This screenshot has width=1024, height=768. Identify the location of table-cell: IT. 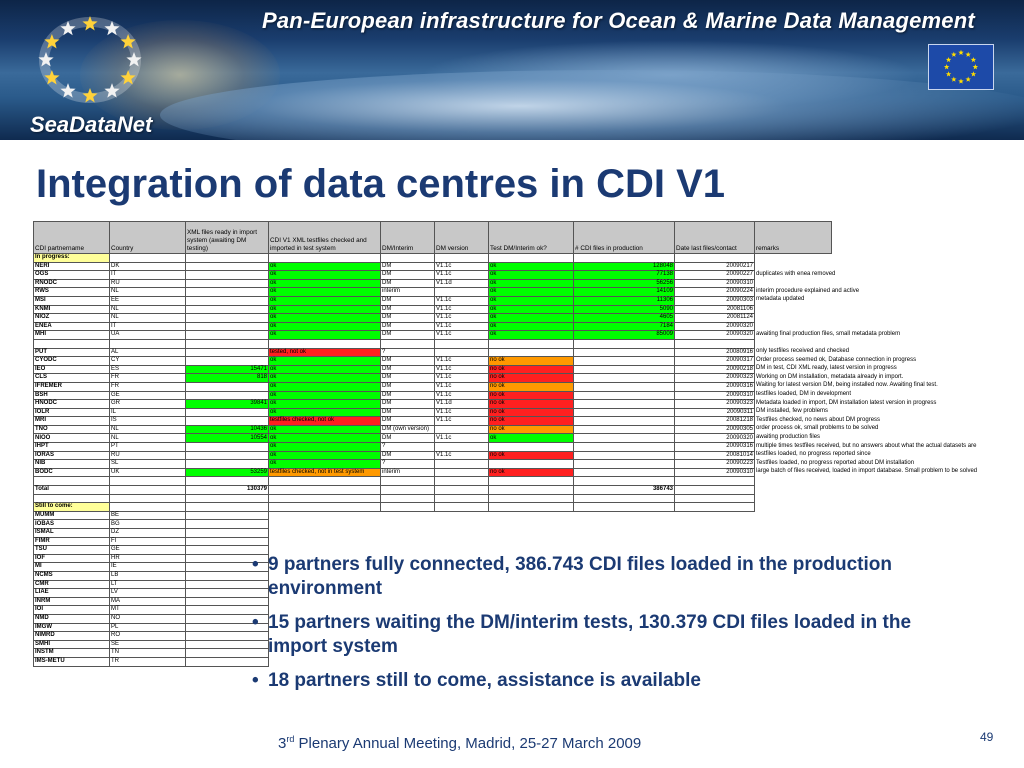
(147, 275).